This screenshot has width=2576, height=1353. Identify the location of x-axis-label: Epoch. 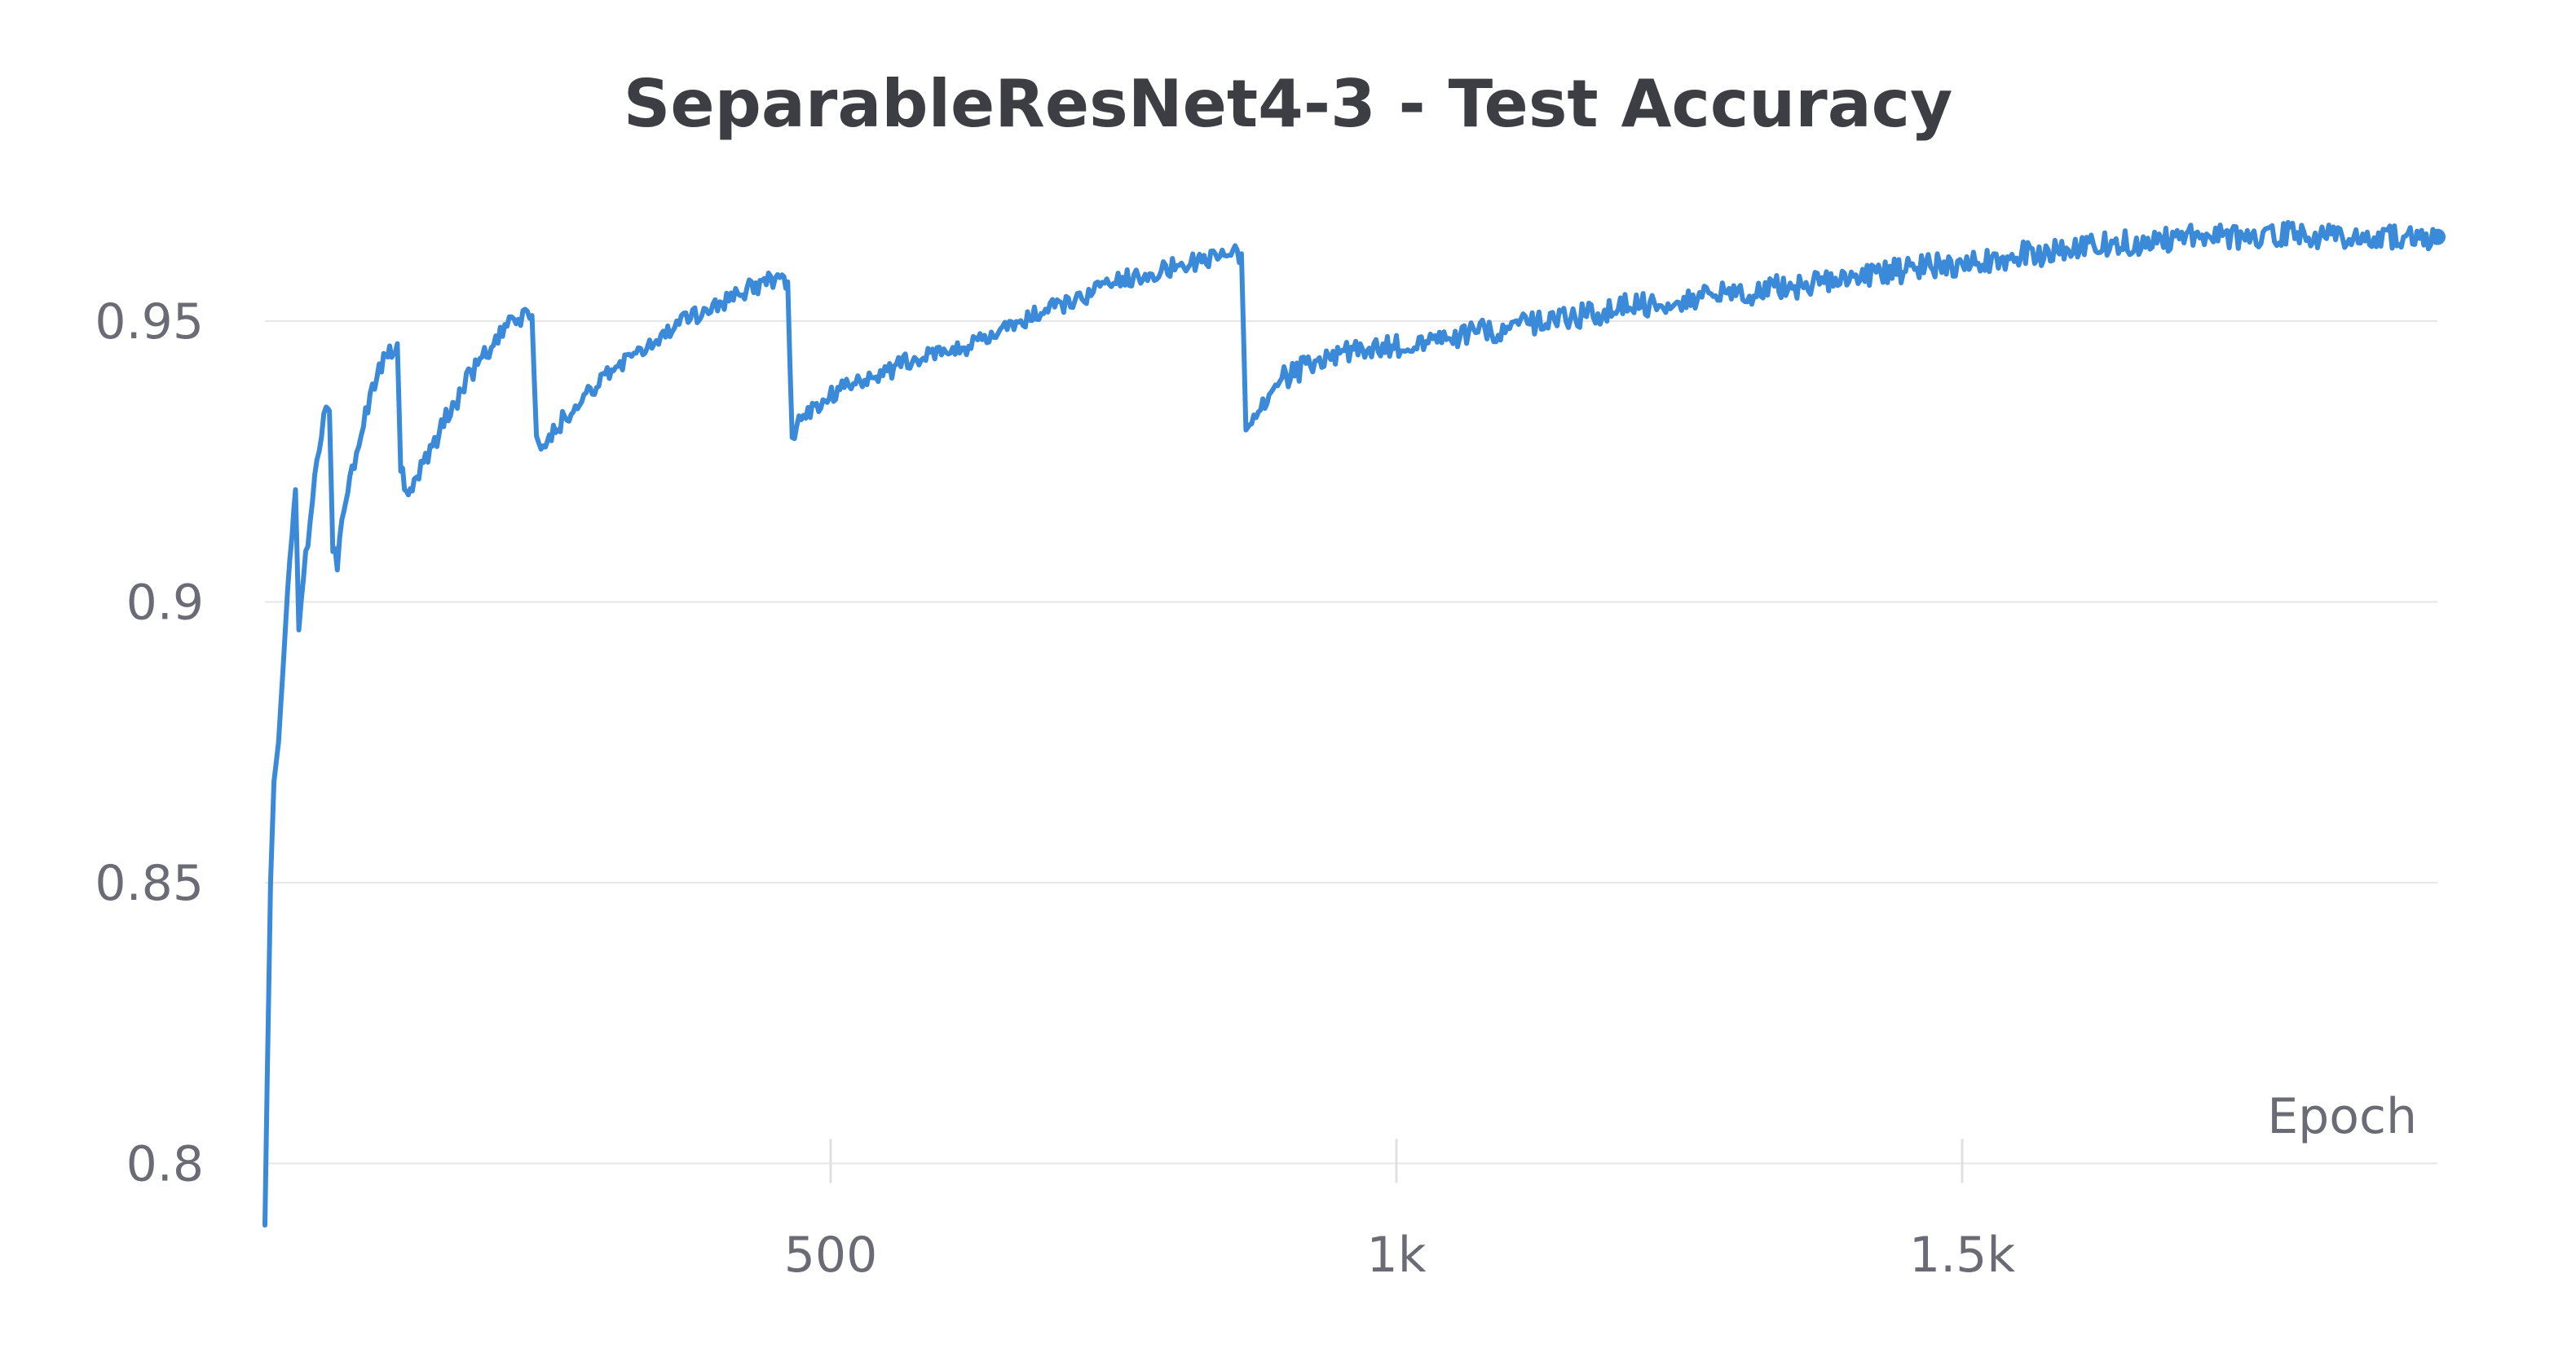
(2342, 1116).